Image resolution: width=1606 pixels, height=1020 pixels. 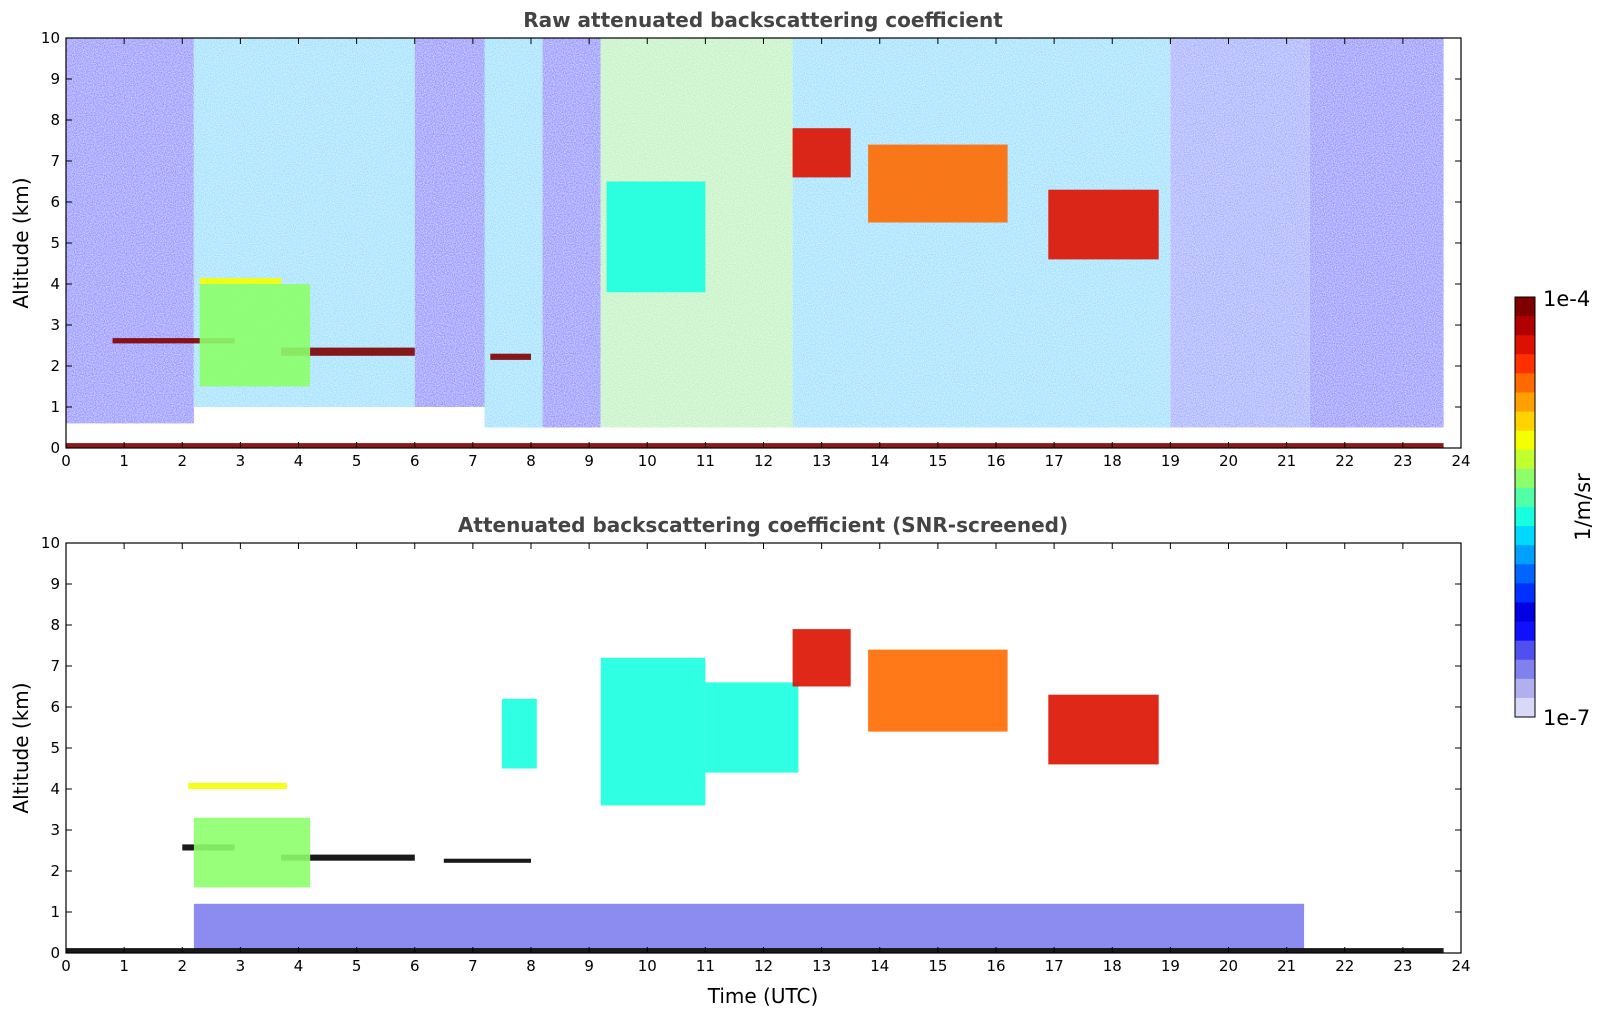 I want to click on colorbar-frame, so click(x=1525, y=507).